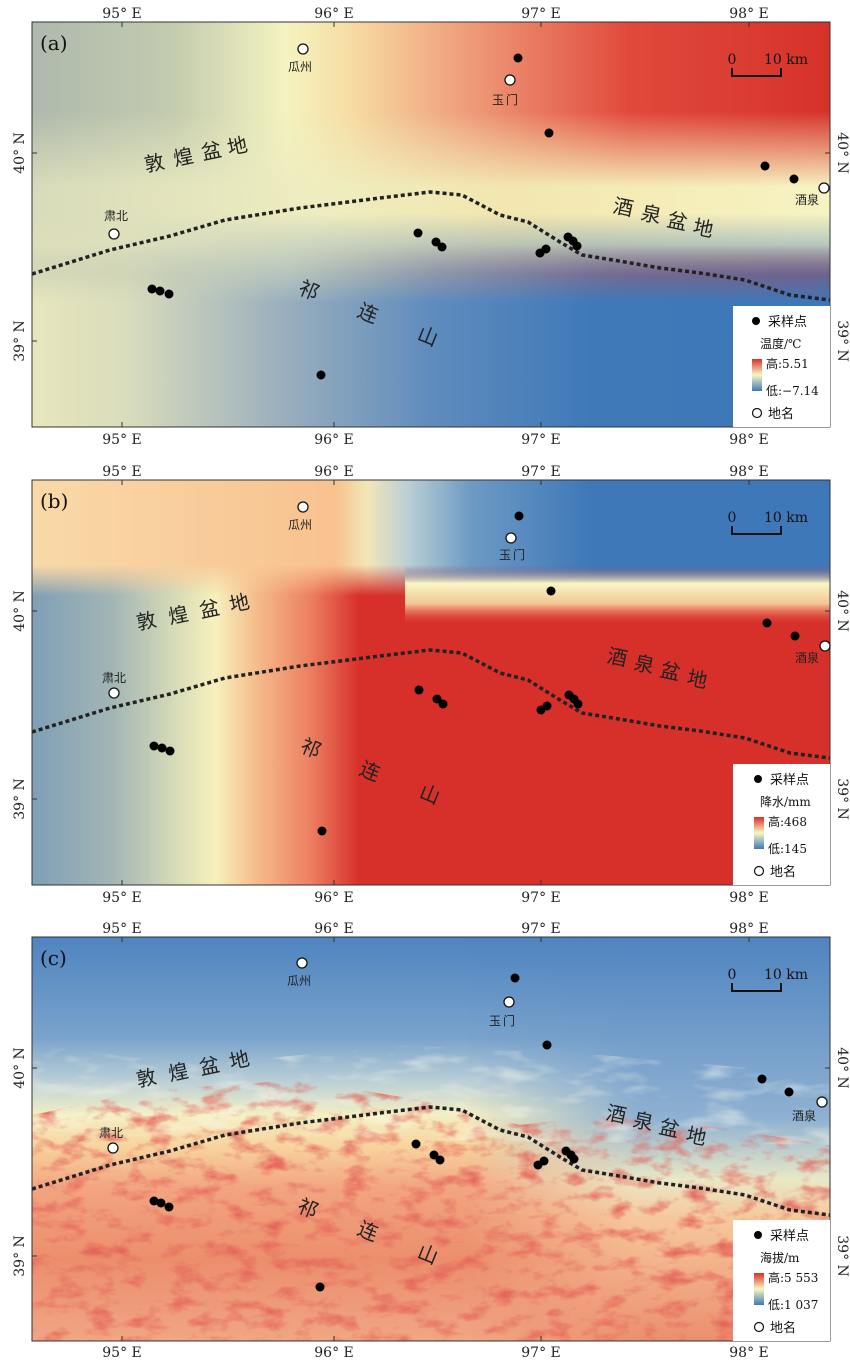  Describe the element at coordinates (787, 821) in the screenshot. I see `legend-high-label: 高:468` at that location.